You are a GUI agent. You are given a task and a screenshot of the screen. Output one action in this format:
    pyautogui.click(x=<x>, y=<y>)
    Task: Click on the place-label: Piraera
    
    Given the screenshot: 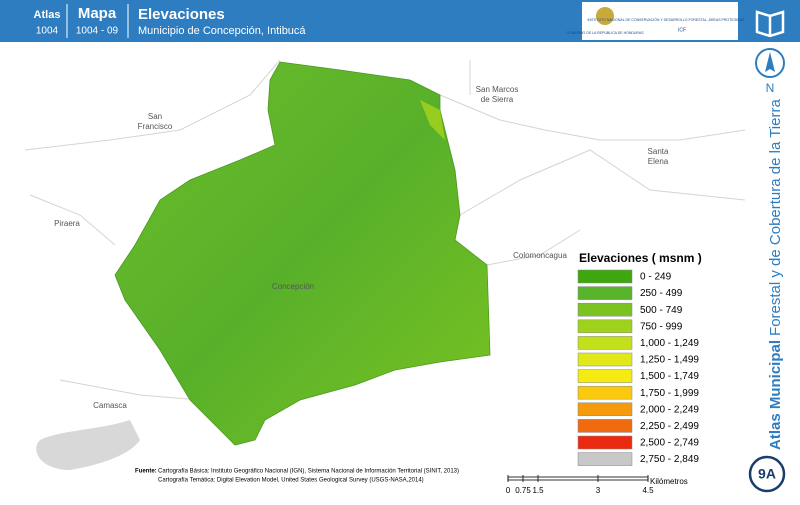 What is the action you would take?
    pyautogui.click(x=67, y=223)
    